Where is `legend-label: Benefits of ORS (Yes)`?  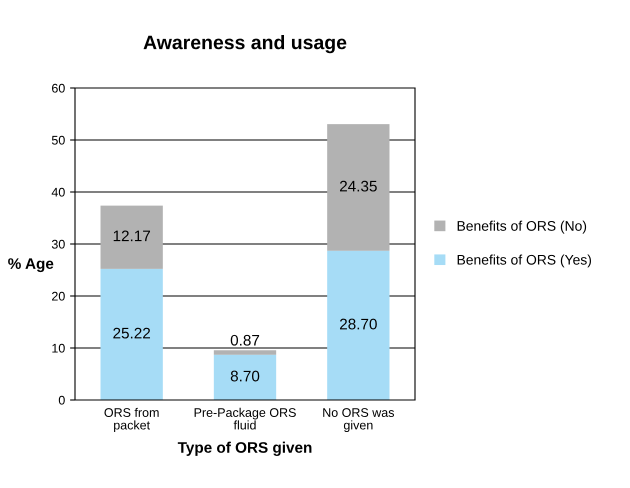 legend-label: Benefits of ORS (Yes) is located at coordinates (525, 261).